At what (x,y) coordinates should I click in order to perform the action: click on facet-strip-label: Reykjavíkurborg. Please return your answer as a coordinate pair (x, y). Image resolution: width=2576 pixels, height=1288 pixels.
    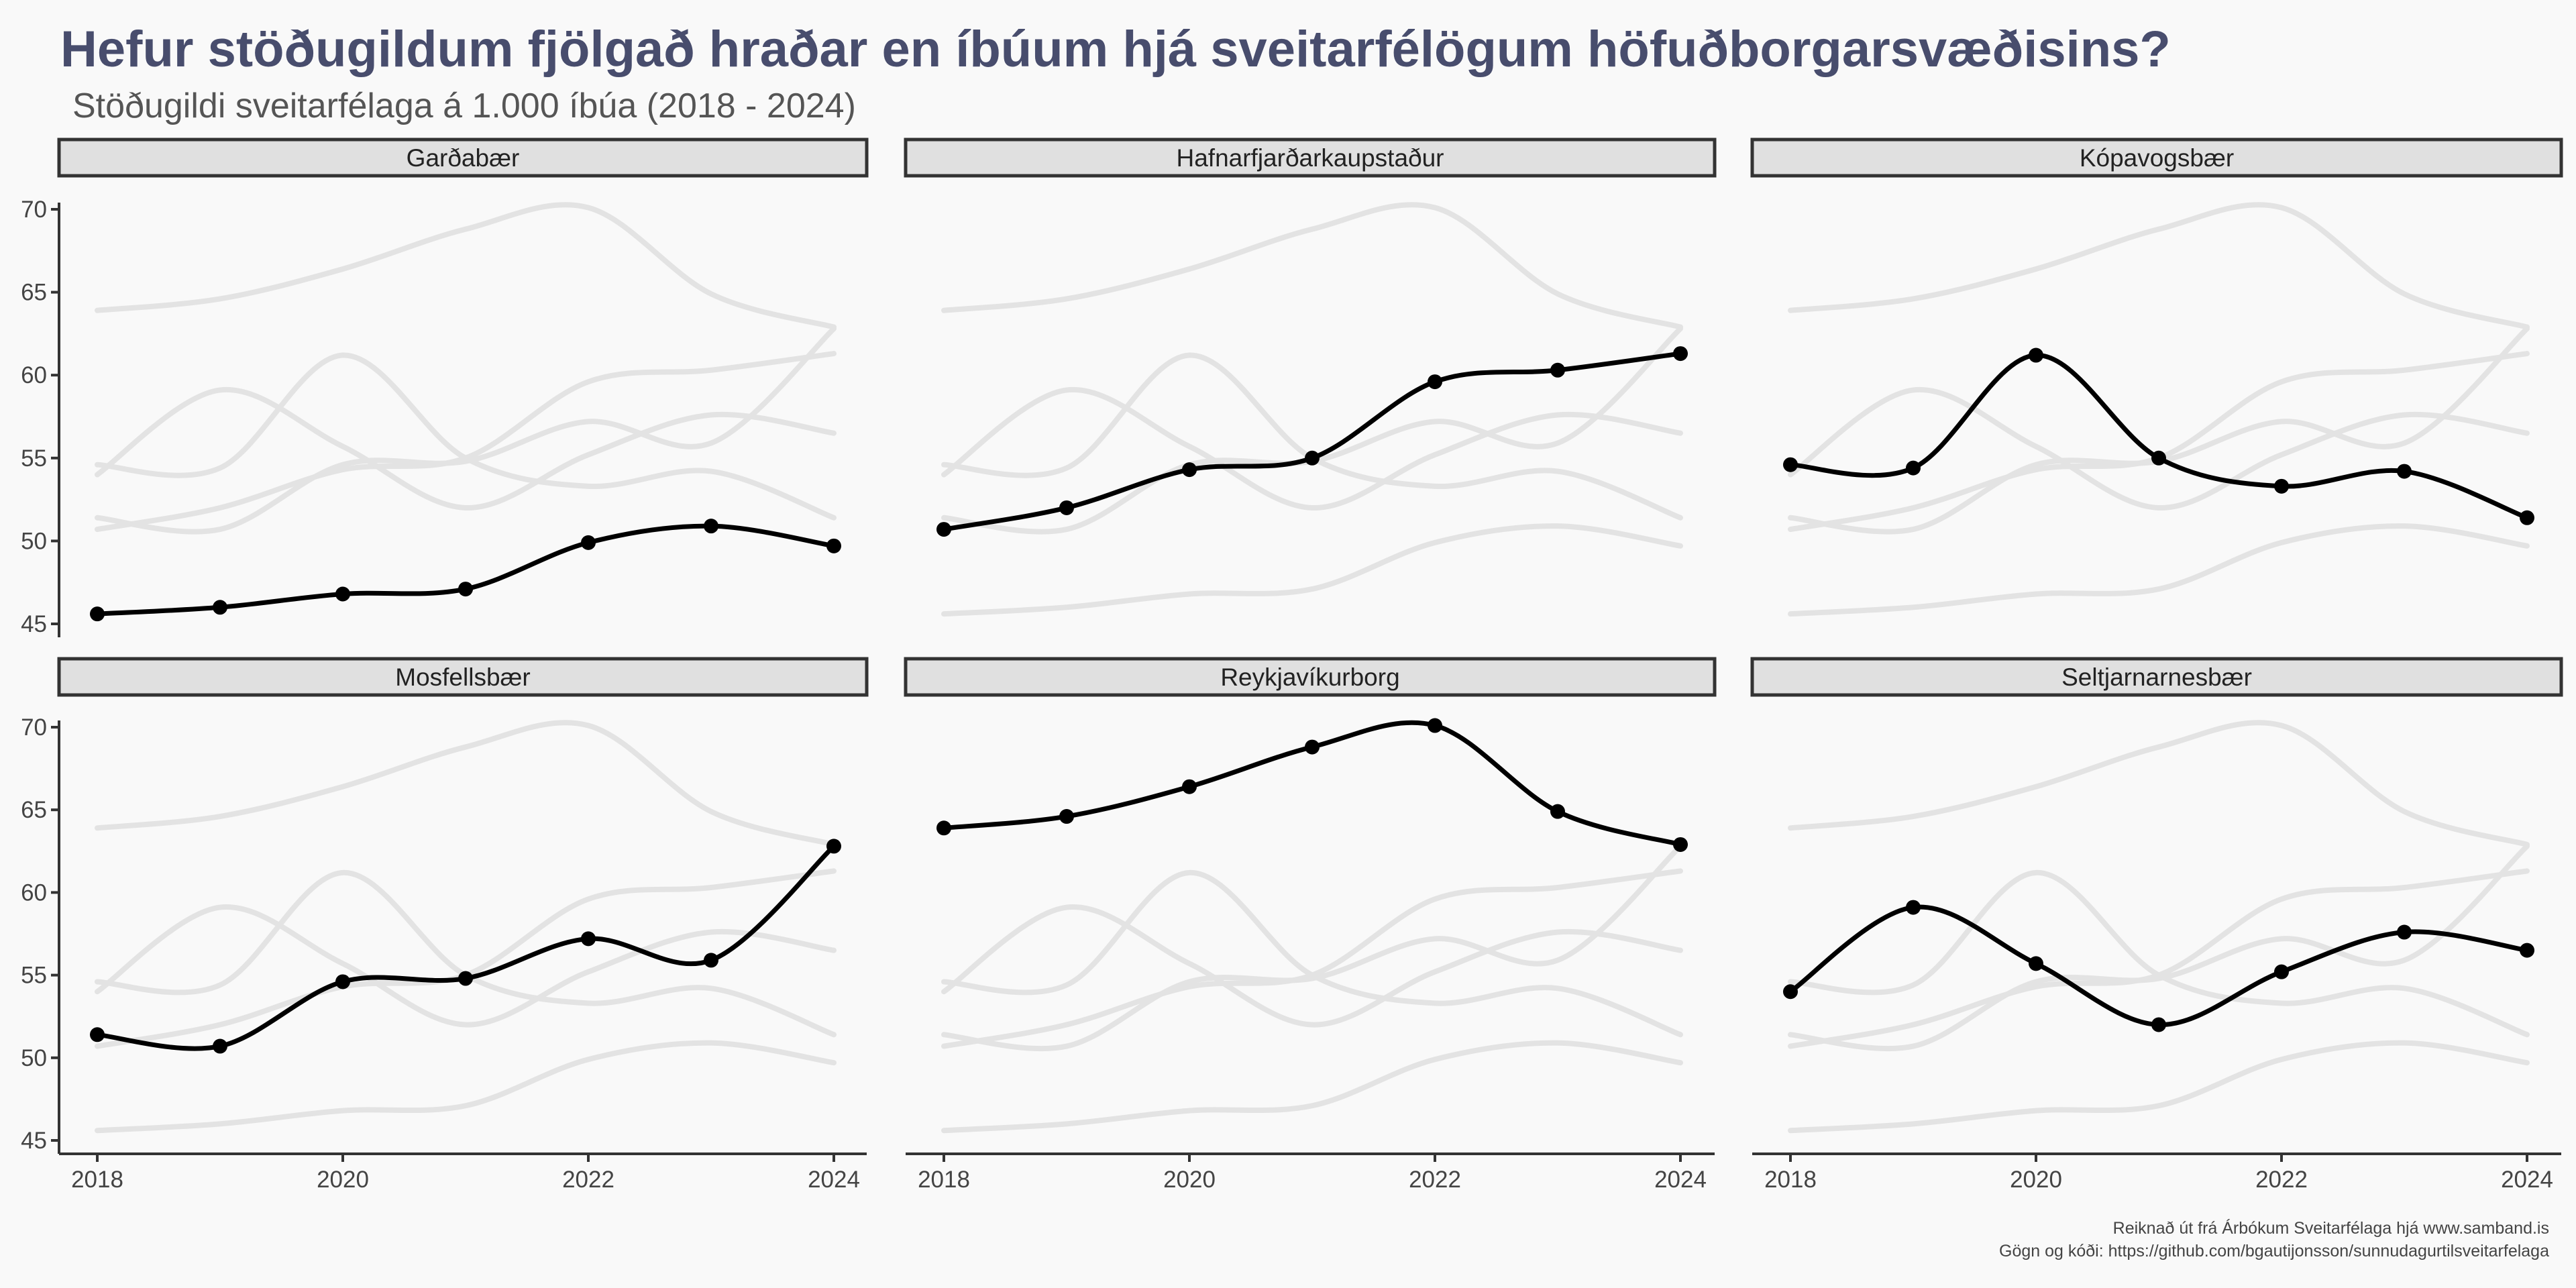
    Looking at the image, I should click on (1309, 677).